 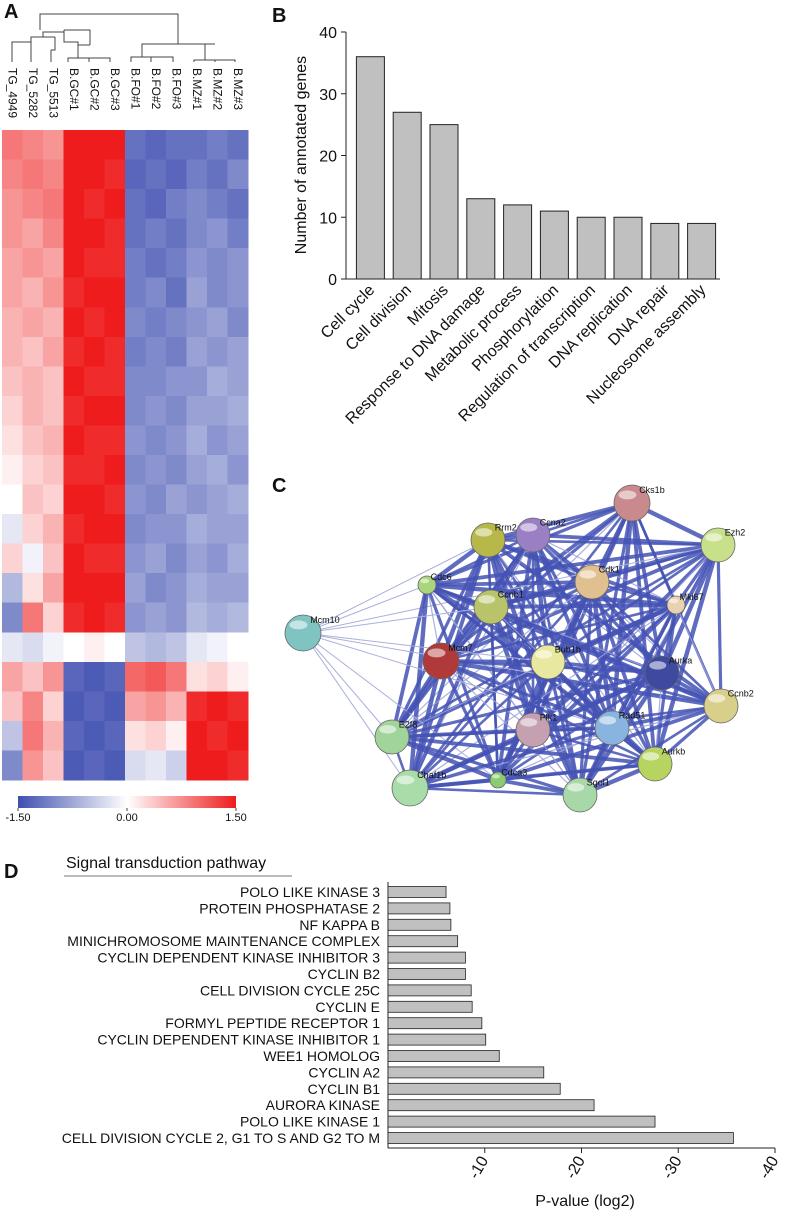 What do you see at coordinates (553, 523) in the screenshot?
I see `node-label: Ccna2` at bounding box center [553, 523].